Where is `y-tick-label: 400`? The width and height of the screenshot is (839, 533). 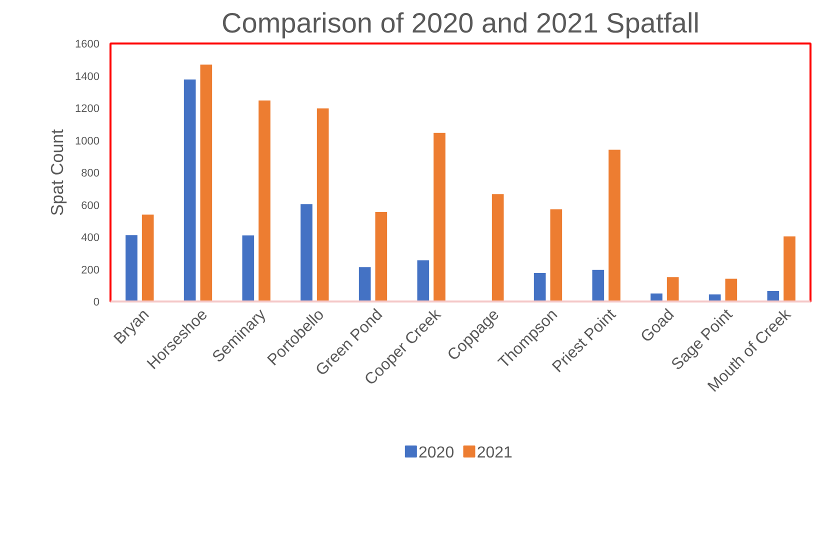 y-tick-label: 400 is located at coordinates (90, 238).